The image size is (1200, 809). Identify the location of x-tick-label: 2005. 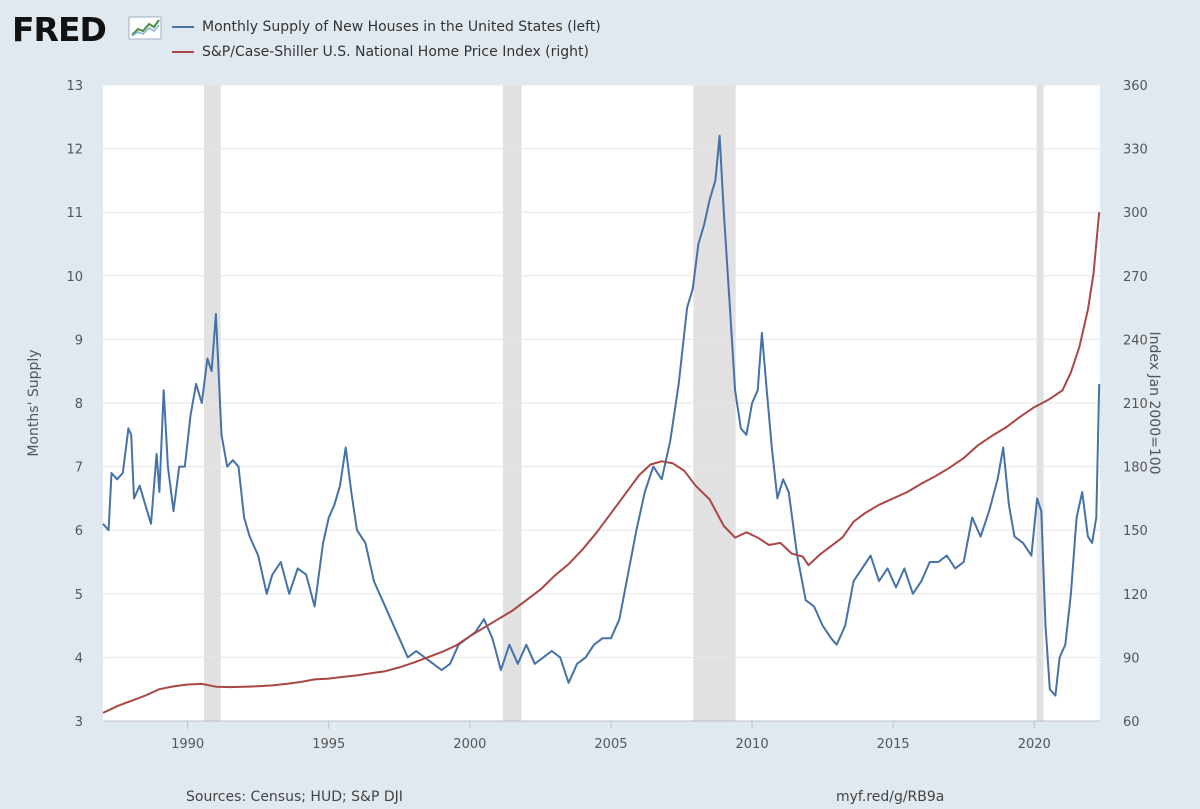
(610, 744).